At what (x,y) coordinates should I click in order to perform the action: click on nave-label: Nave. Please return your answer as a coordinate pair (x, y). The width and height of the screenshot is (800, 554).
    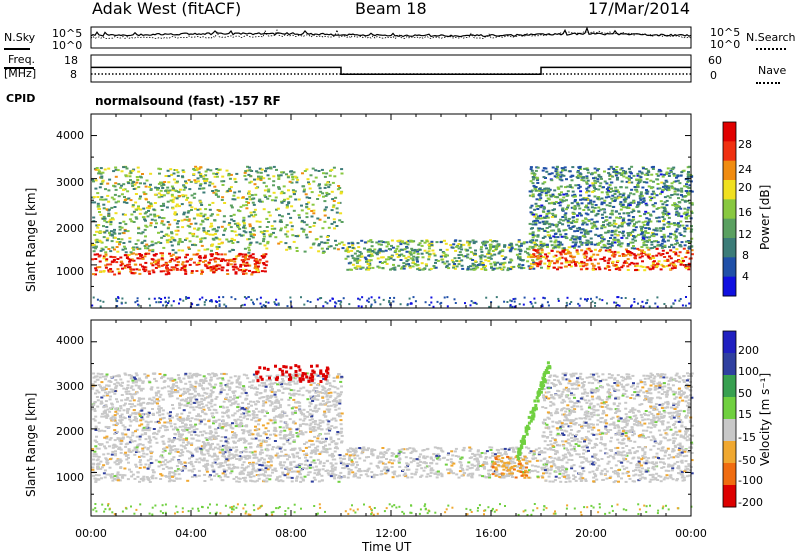
    Looking at the image, I should click on (772, 70).